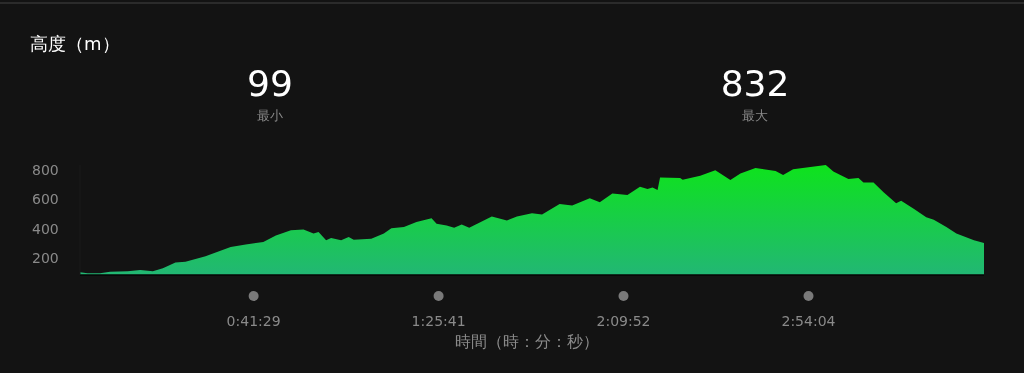 This screenshot has height=373, width=1024. Describe the element at coordinates (270, 115) in the screenshot. I see `text: 最小` at that location.